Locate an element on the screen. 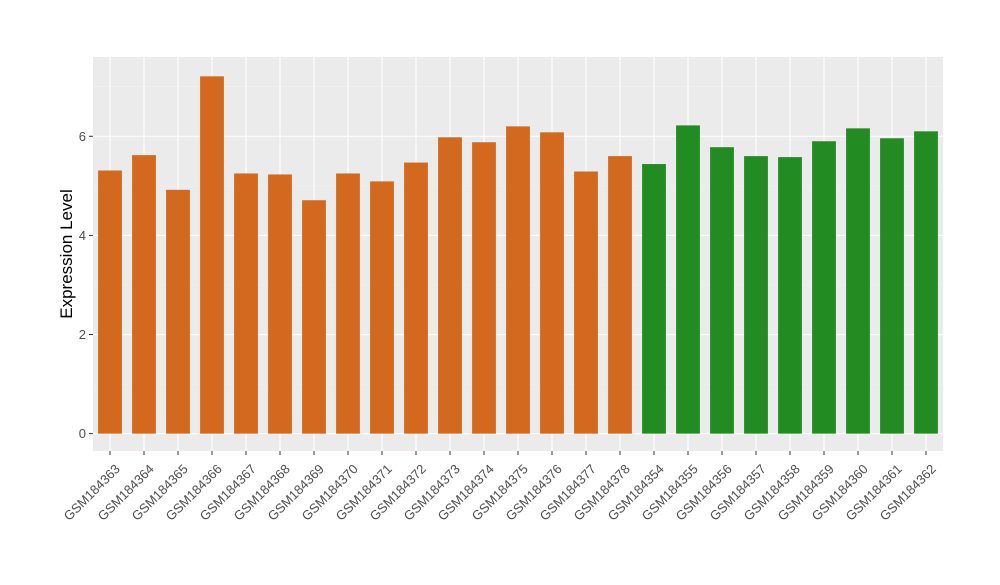 Image resolution: width=1000 pixels, height=585 pixels. bar-gsm184372 is located at coordinates (416, 298).